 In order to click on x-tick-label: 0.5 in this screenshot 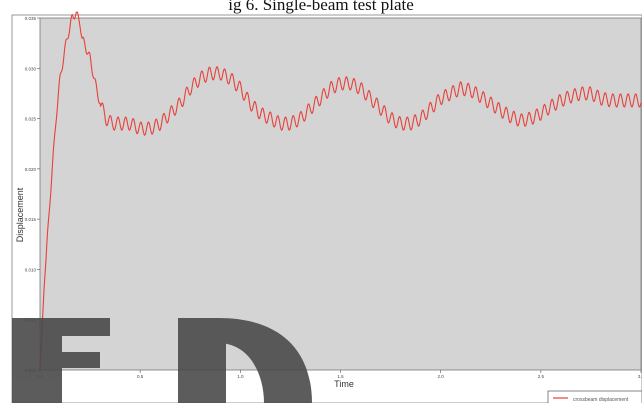, I will do `click(140, 376)`.